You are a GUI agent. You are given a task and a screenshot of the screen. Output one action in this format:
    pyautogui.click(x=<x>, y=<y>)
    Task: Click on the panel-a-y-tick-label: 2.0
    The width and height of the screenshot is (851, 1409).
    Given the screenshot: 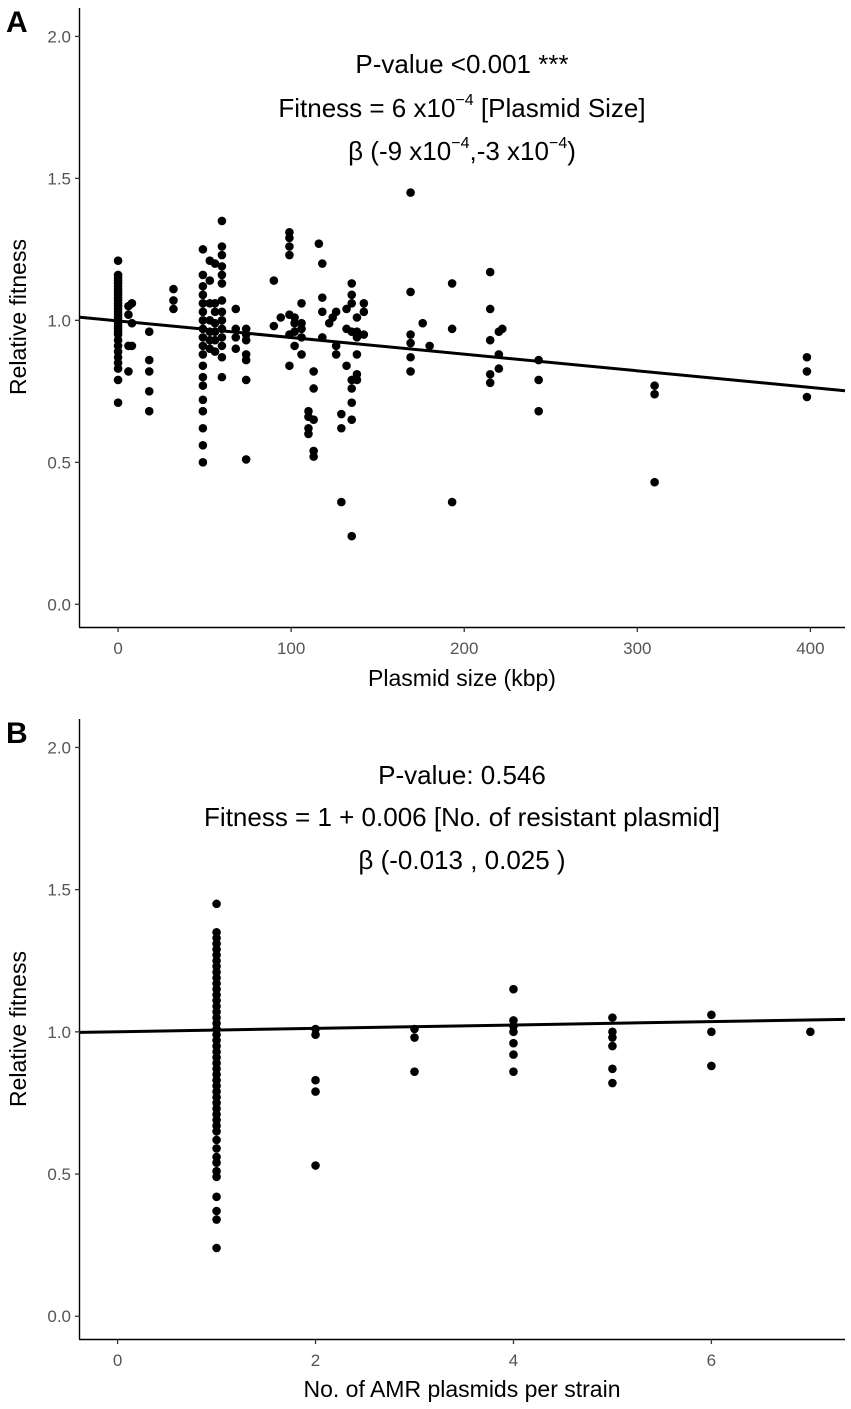 What is the action you would take?
    pyautogui.click(x=59, y=36)
    